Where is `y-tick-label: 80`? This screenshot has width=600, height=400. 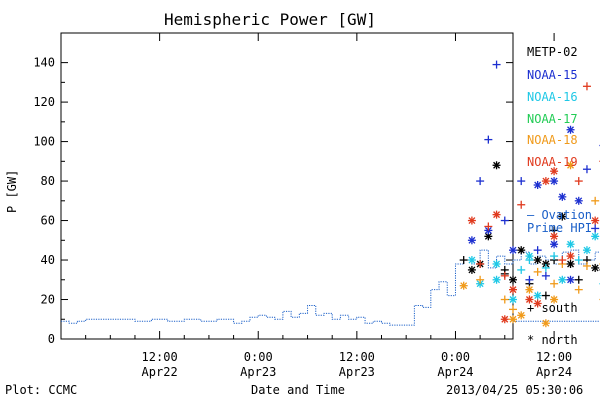
y-tick-label: 80 is located at coordinates (48, 181).